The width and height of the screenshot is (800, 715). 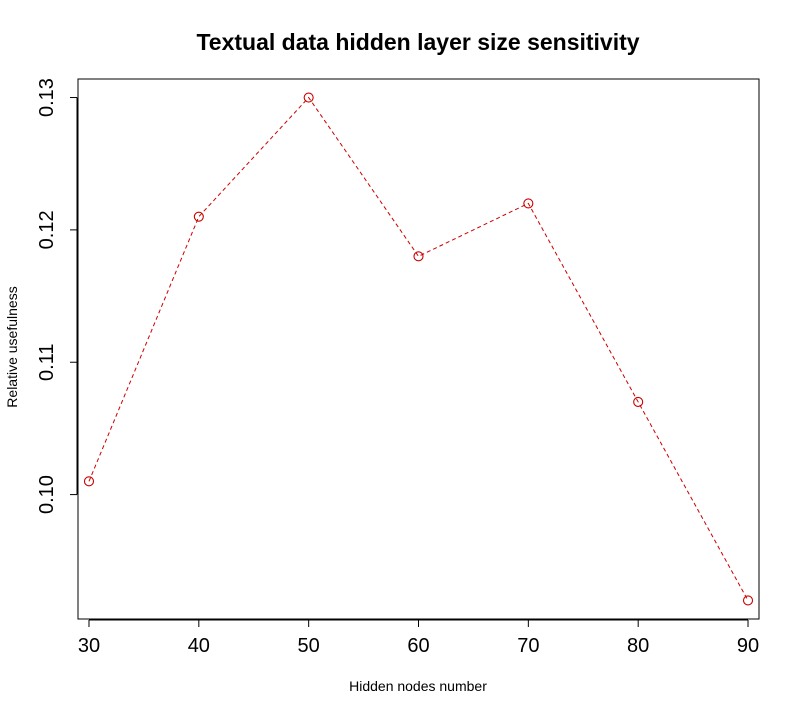 I want to click on x-tick-label: 60, so click(x=418, y=646).